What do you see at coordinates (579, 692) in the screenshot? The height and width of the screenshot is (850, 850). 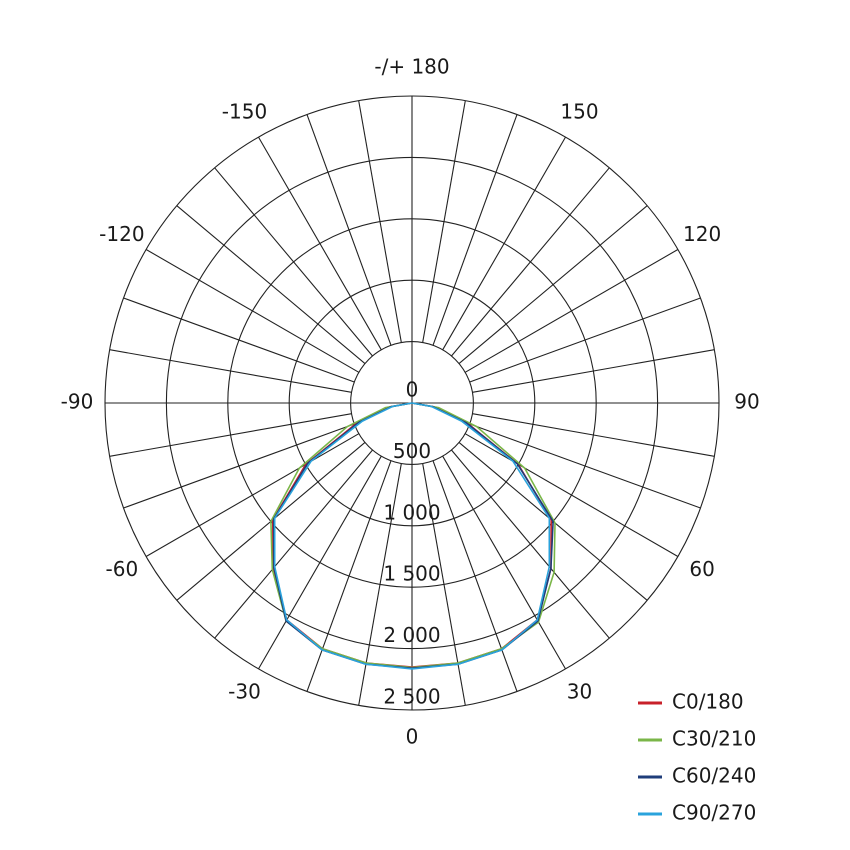 I see `angle-label: 30` at bounding box center [579, 692].